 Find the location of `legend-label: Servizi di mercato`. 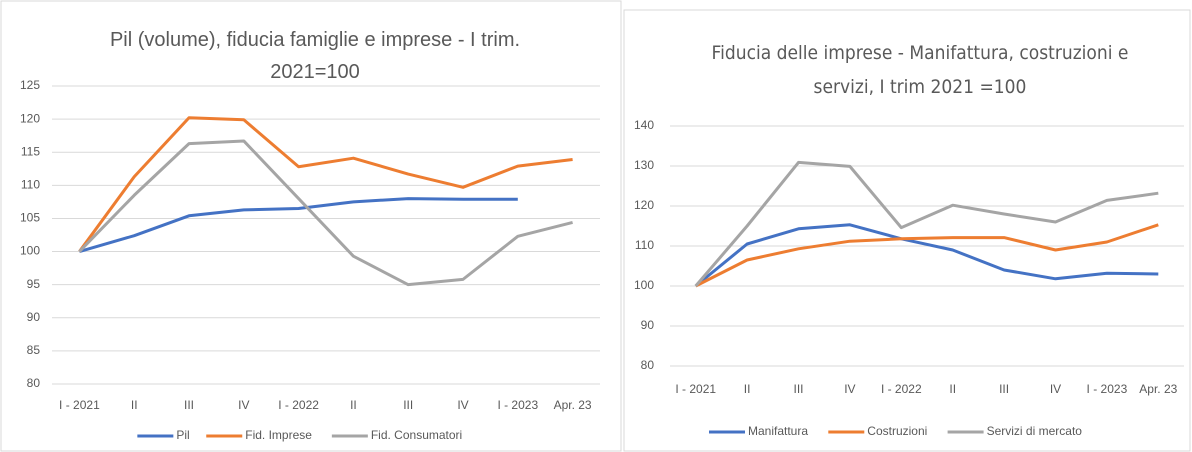

legend-label: Servizi di mercato is located at coordinates (1035, 431).